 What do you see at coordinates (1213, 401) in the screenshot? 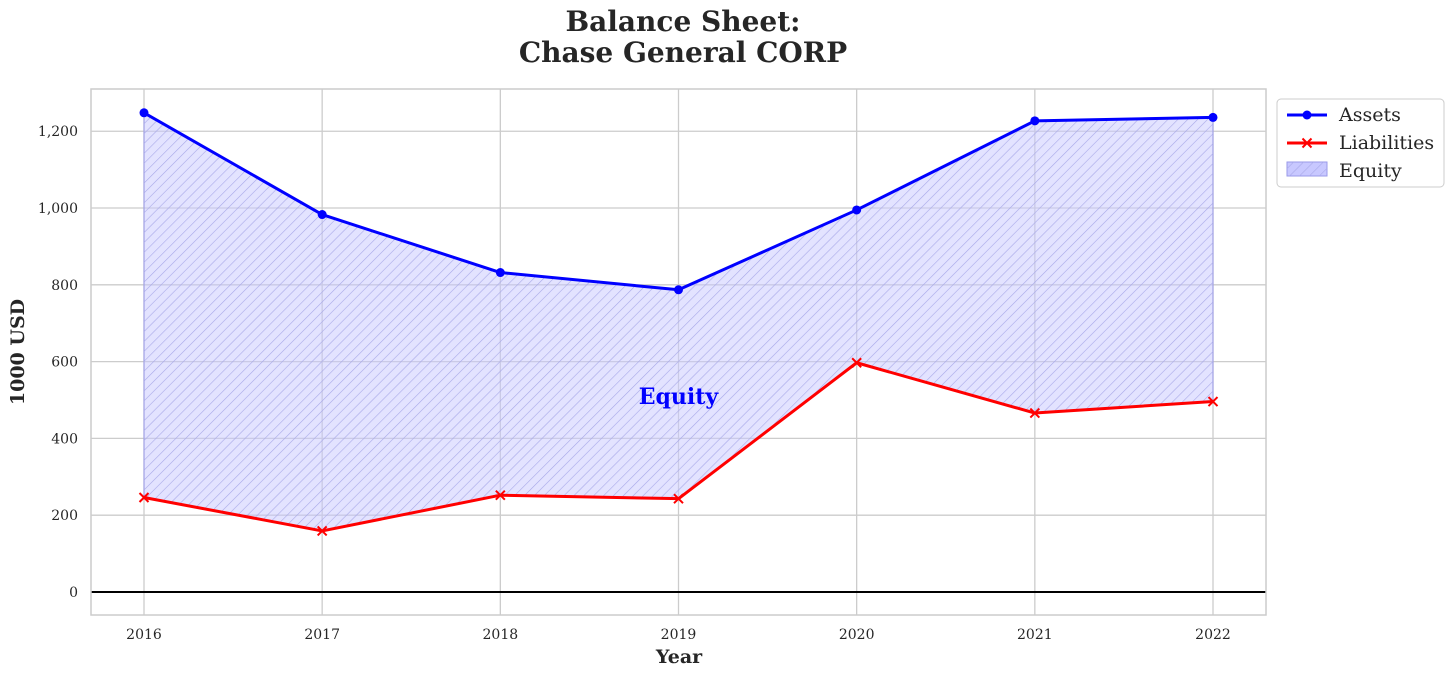
I see `liabilities-point-2022` at bounding box center [1213, 401].